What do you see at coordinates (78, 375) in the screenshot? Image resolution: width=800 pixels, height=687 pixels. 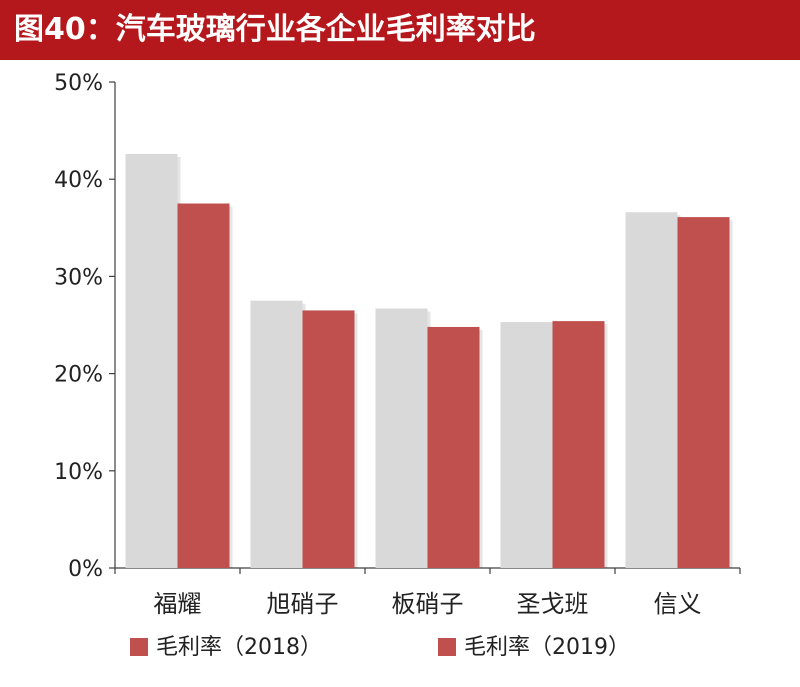 I see `y-tick-label: 20%` at bounding box center [78, 375].